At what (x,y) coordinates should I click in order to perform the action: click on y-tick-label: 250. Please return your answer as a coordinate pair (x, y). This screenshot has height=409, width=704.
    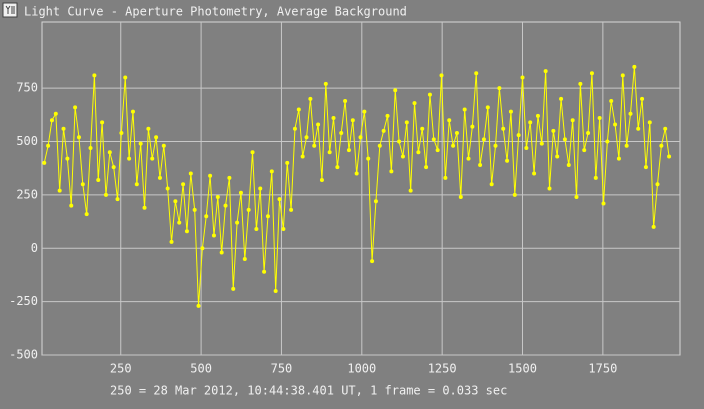
    Looking at the image, I should click on (27, 194).